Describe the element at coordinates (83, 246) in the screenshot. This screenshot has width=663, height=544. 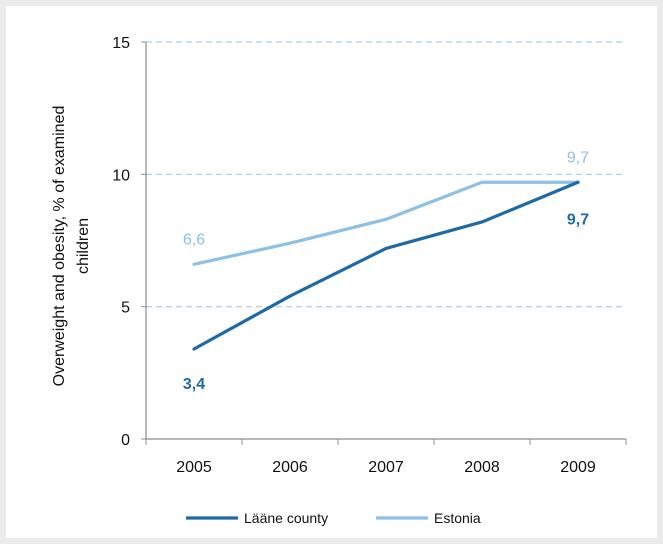
I see `y-axis-title-line-2: children` at that location.